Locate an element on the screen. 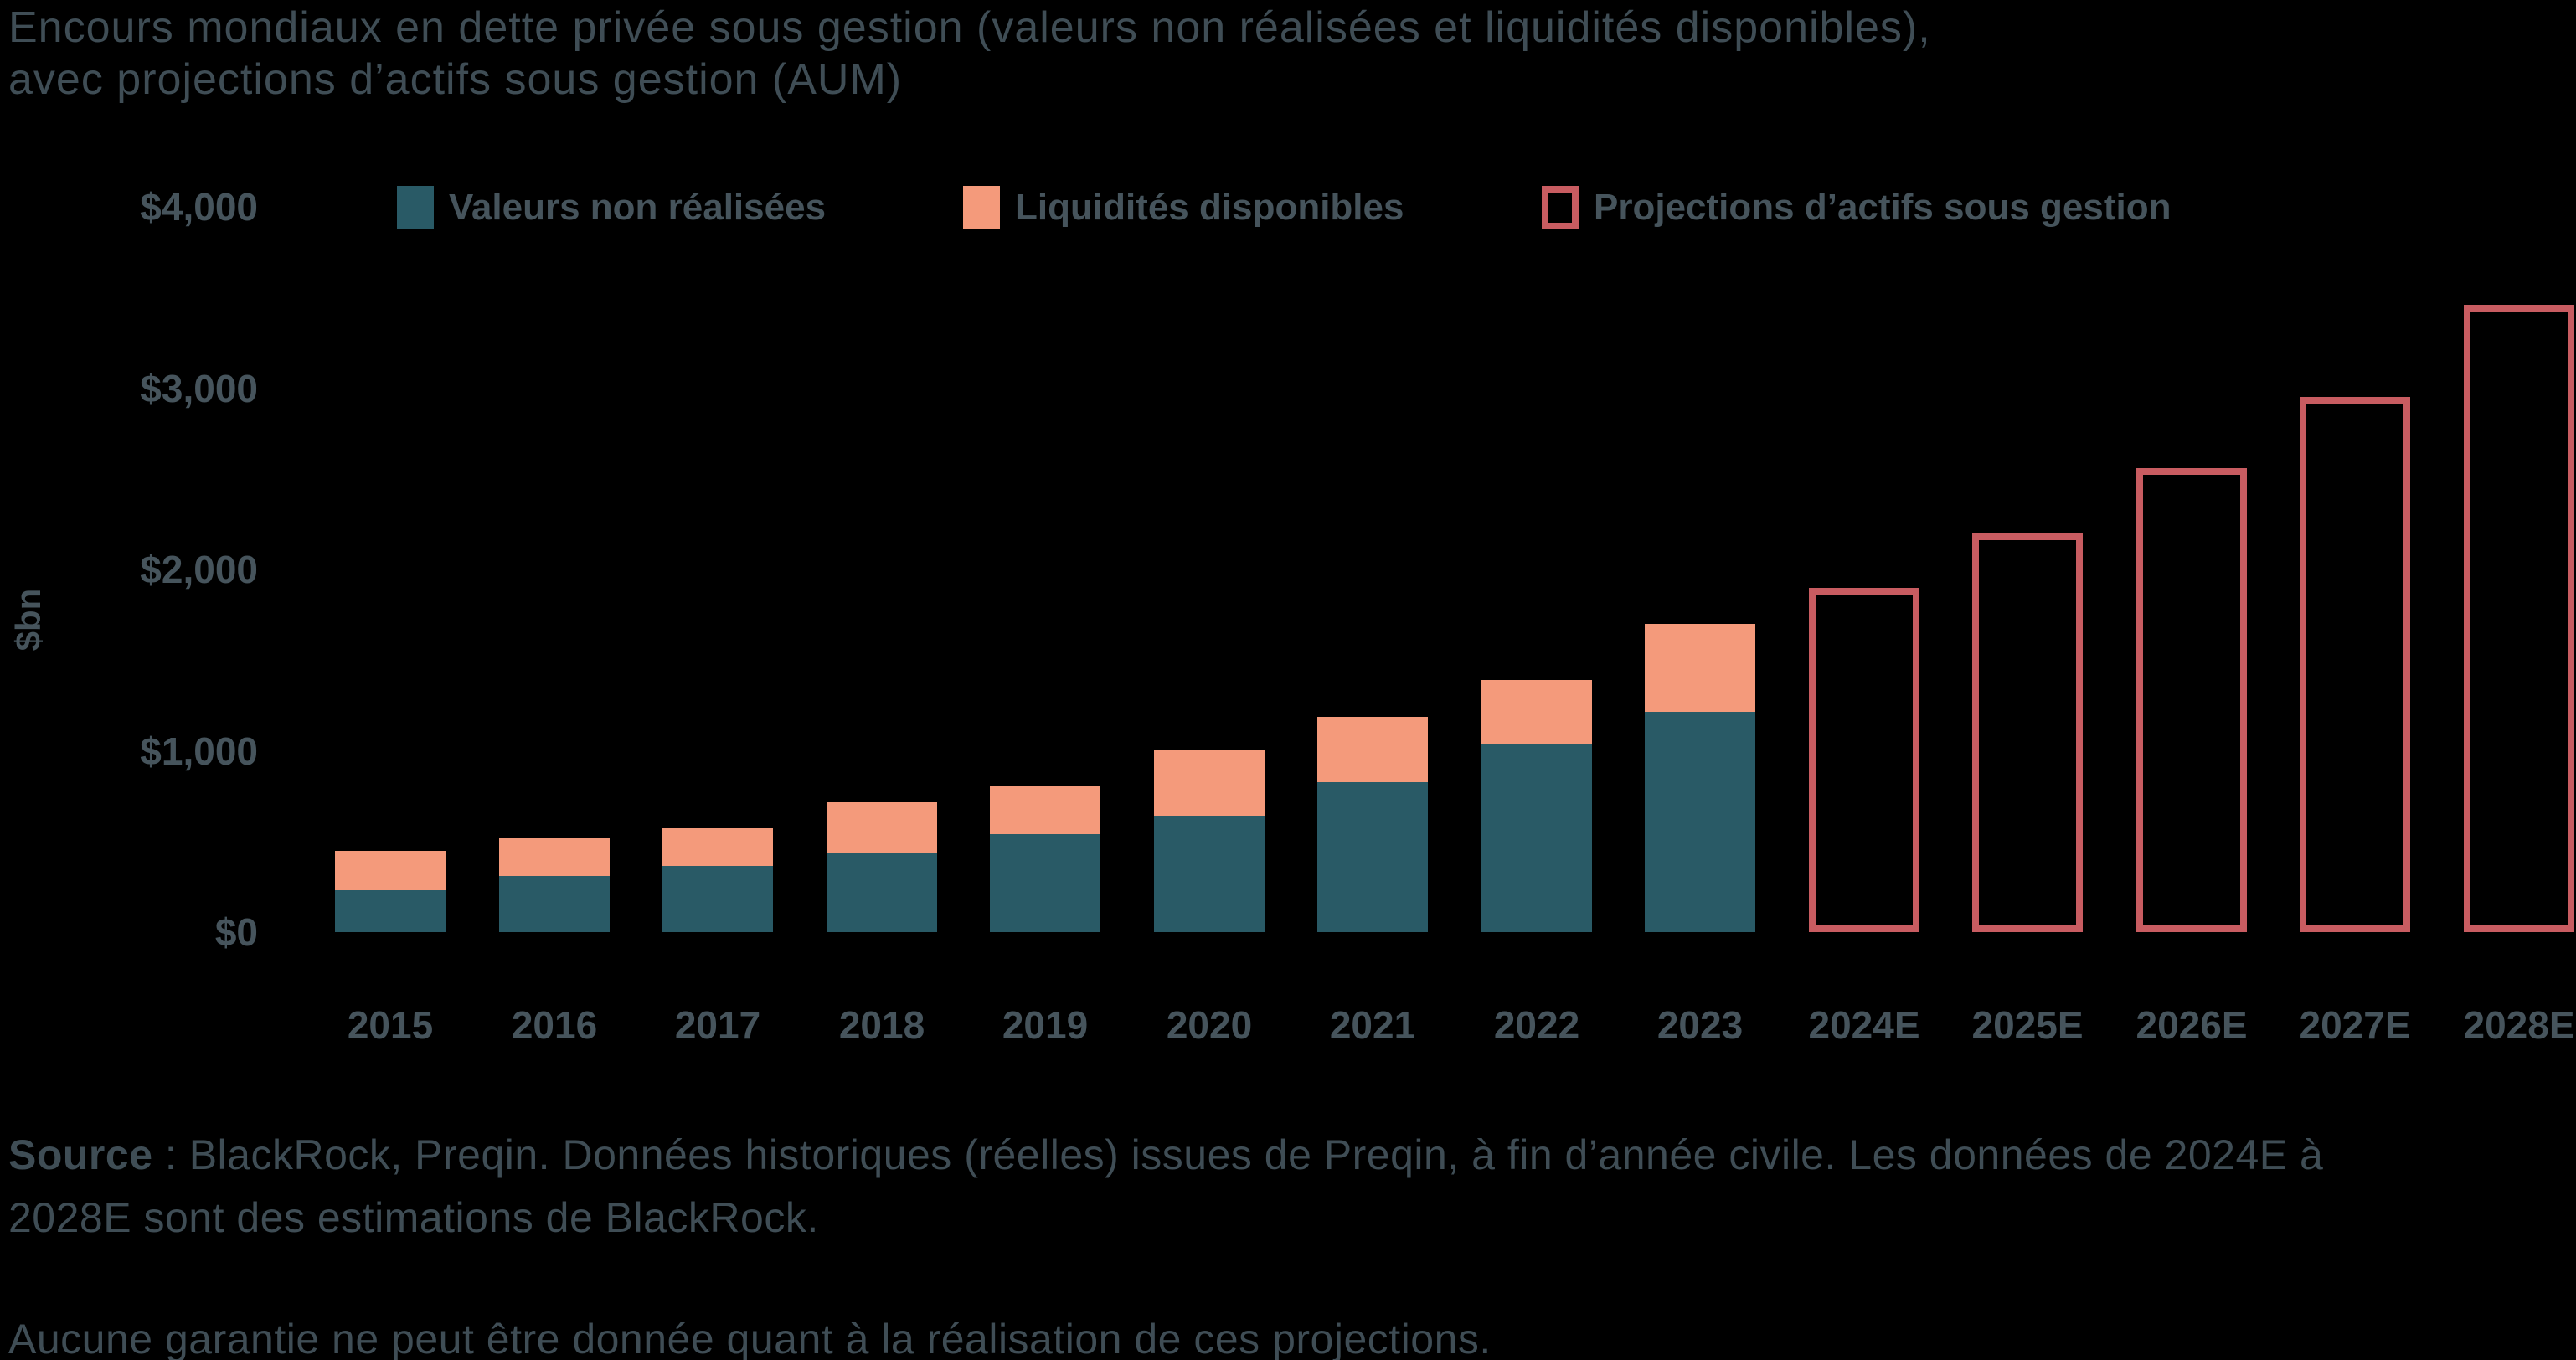  bar-unrealized-2023 is located at coordinates (1700, 822).